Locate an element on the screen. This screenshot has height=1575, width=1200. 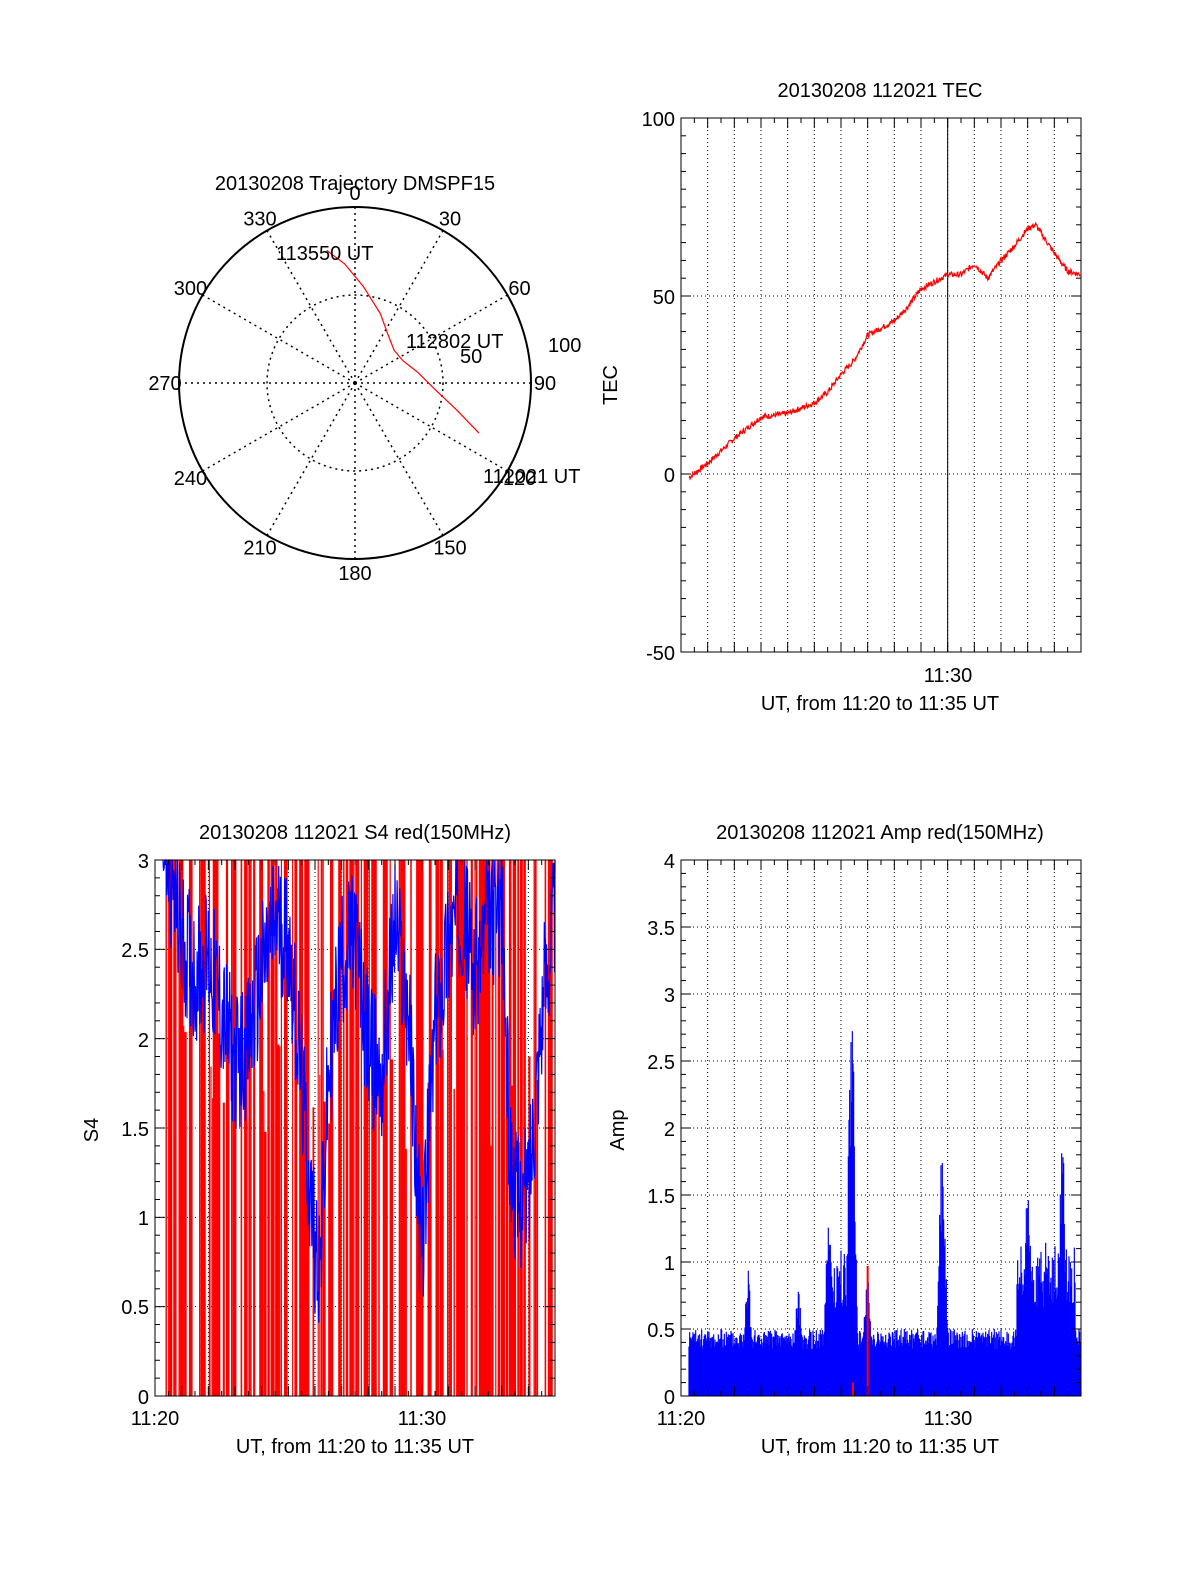
s4-ylabel: S4 is located at coordinates (92, 1130).